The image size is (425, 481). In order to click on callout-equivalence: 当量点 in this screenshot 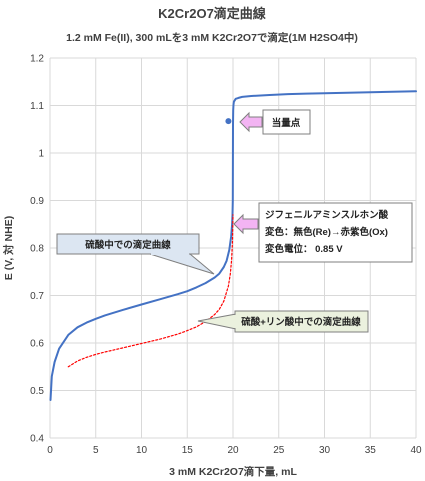, I will do `click(275, 122)`.